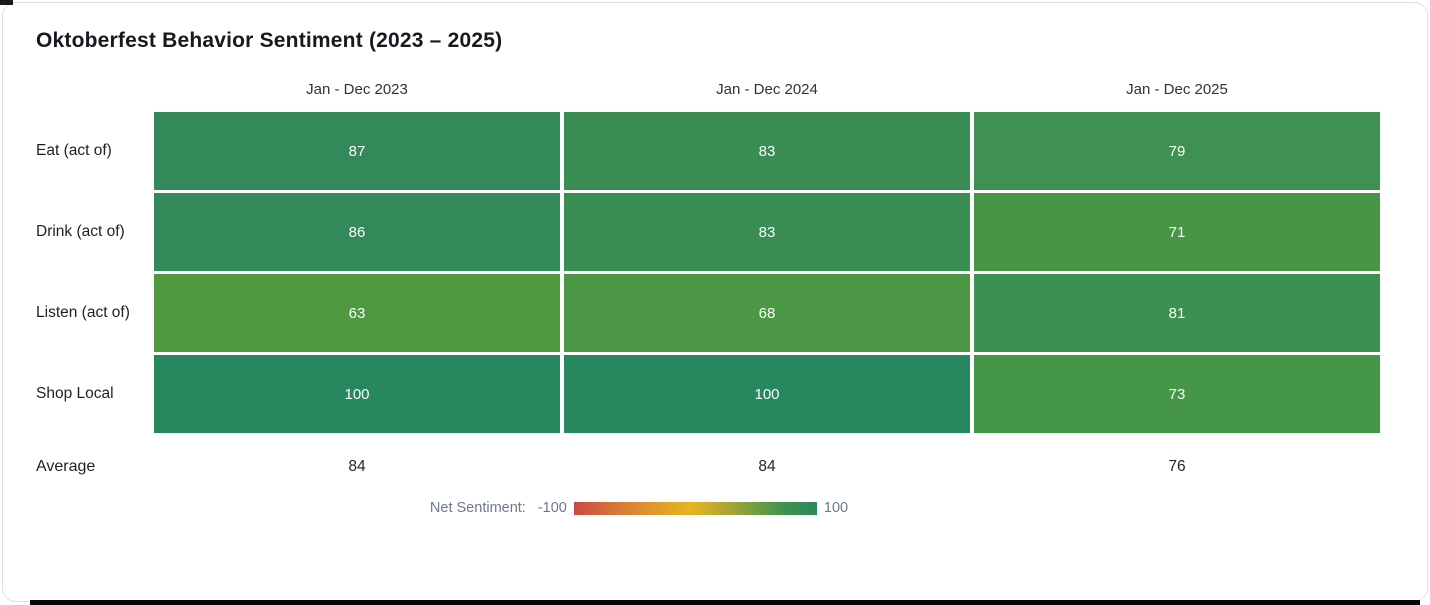 Image resolution: width=1430 pixels, height=605 pixels. I want to click on legend-max-value: 100, so click(836, 508).